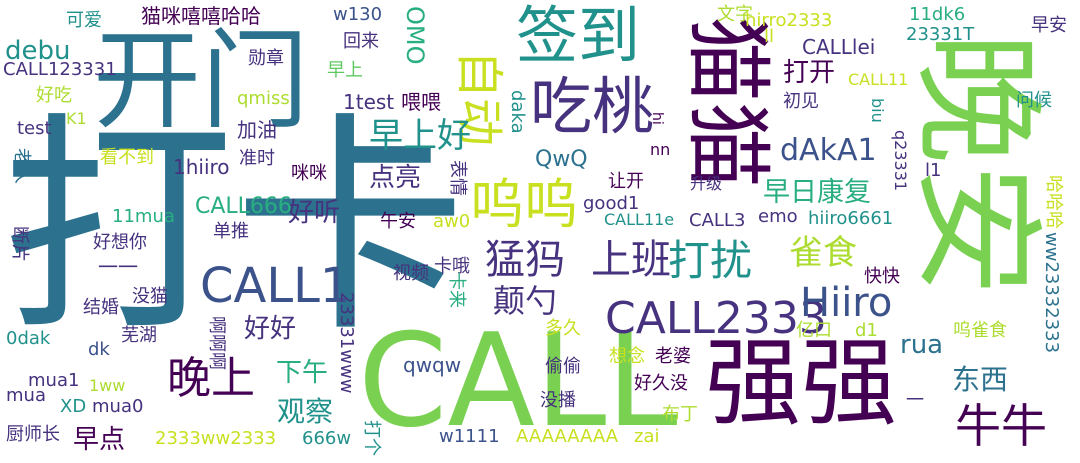  What do you see at coordinates (266, 58) in the screenshot?
I see `word: 勋章` at bounding box center [266, 58].